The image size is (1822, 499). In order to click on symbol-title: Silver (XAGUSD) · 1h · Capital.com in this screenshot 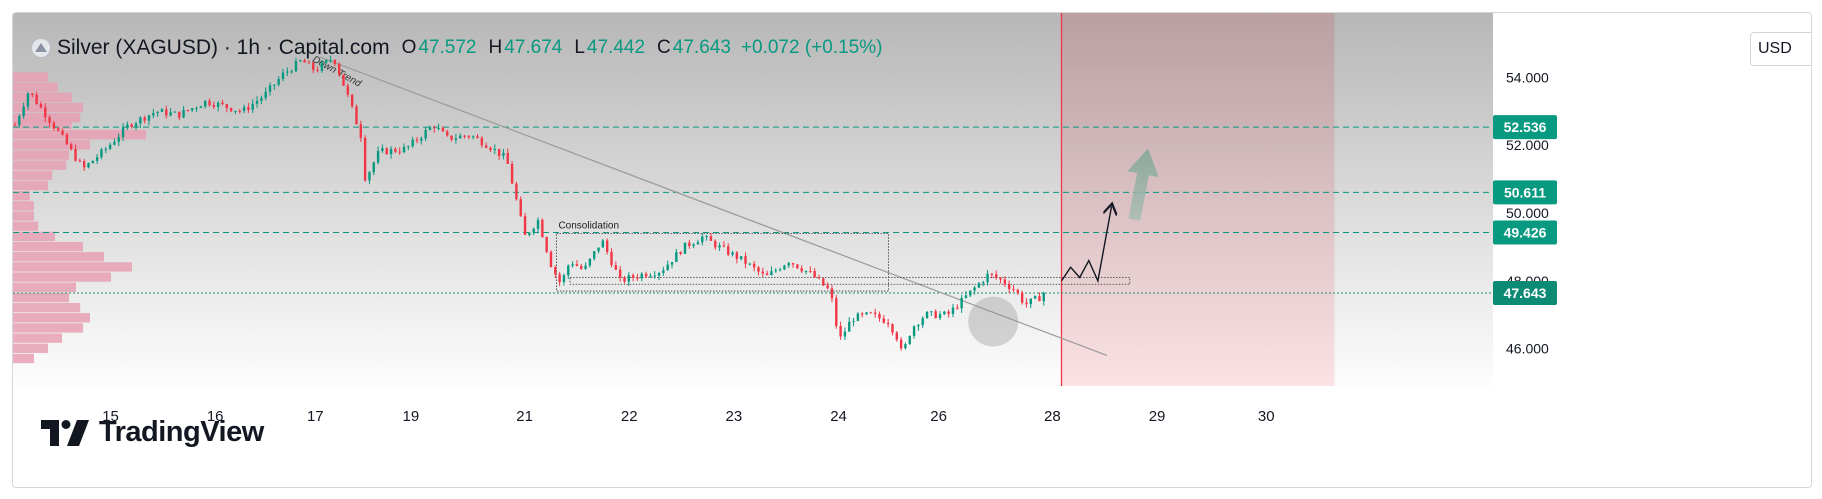, I will do `click(223, 47)`.